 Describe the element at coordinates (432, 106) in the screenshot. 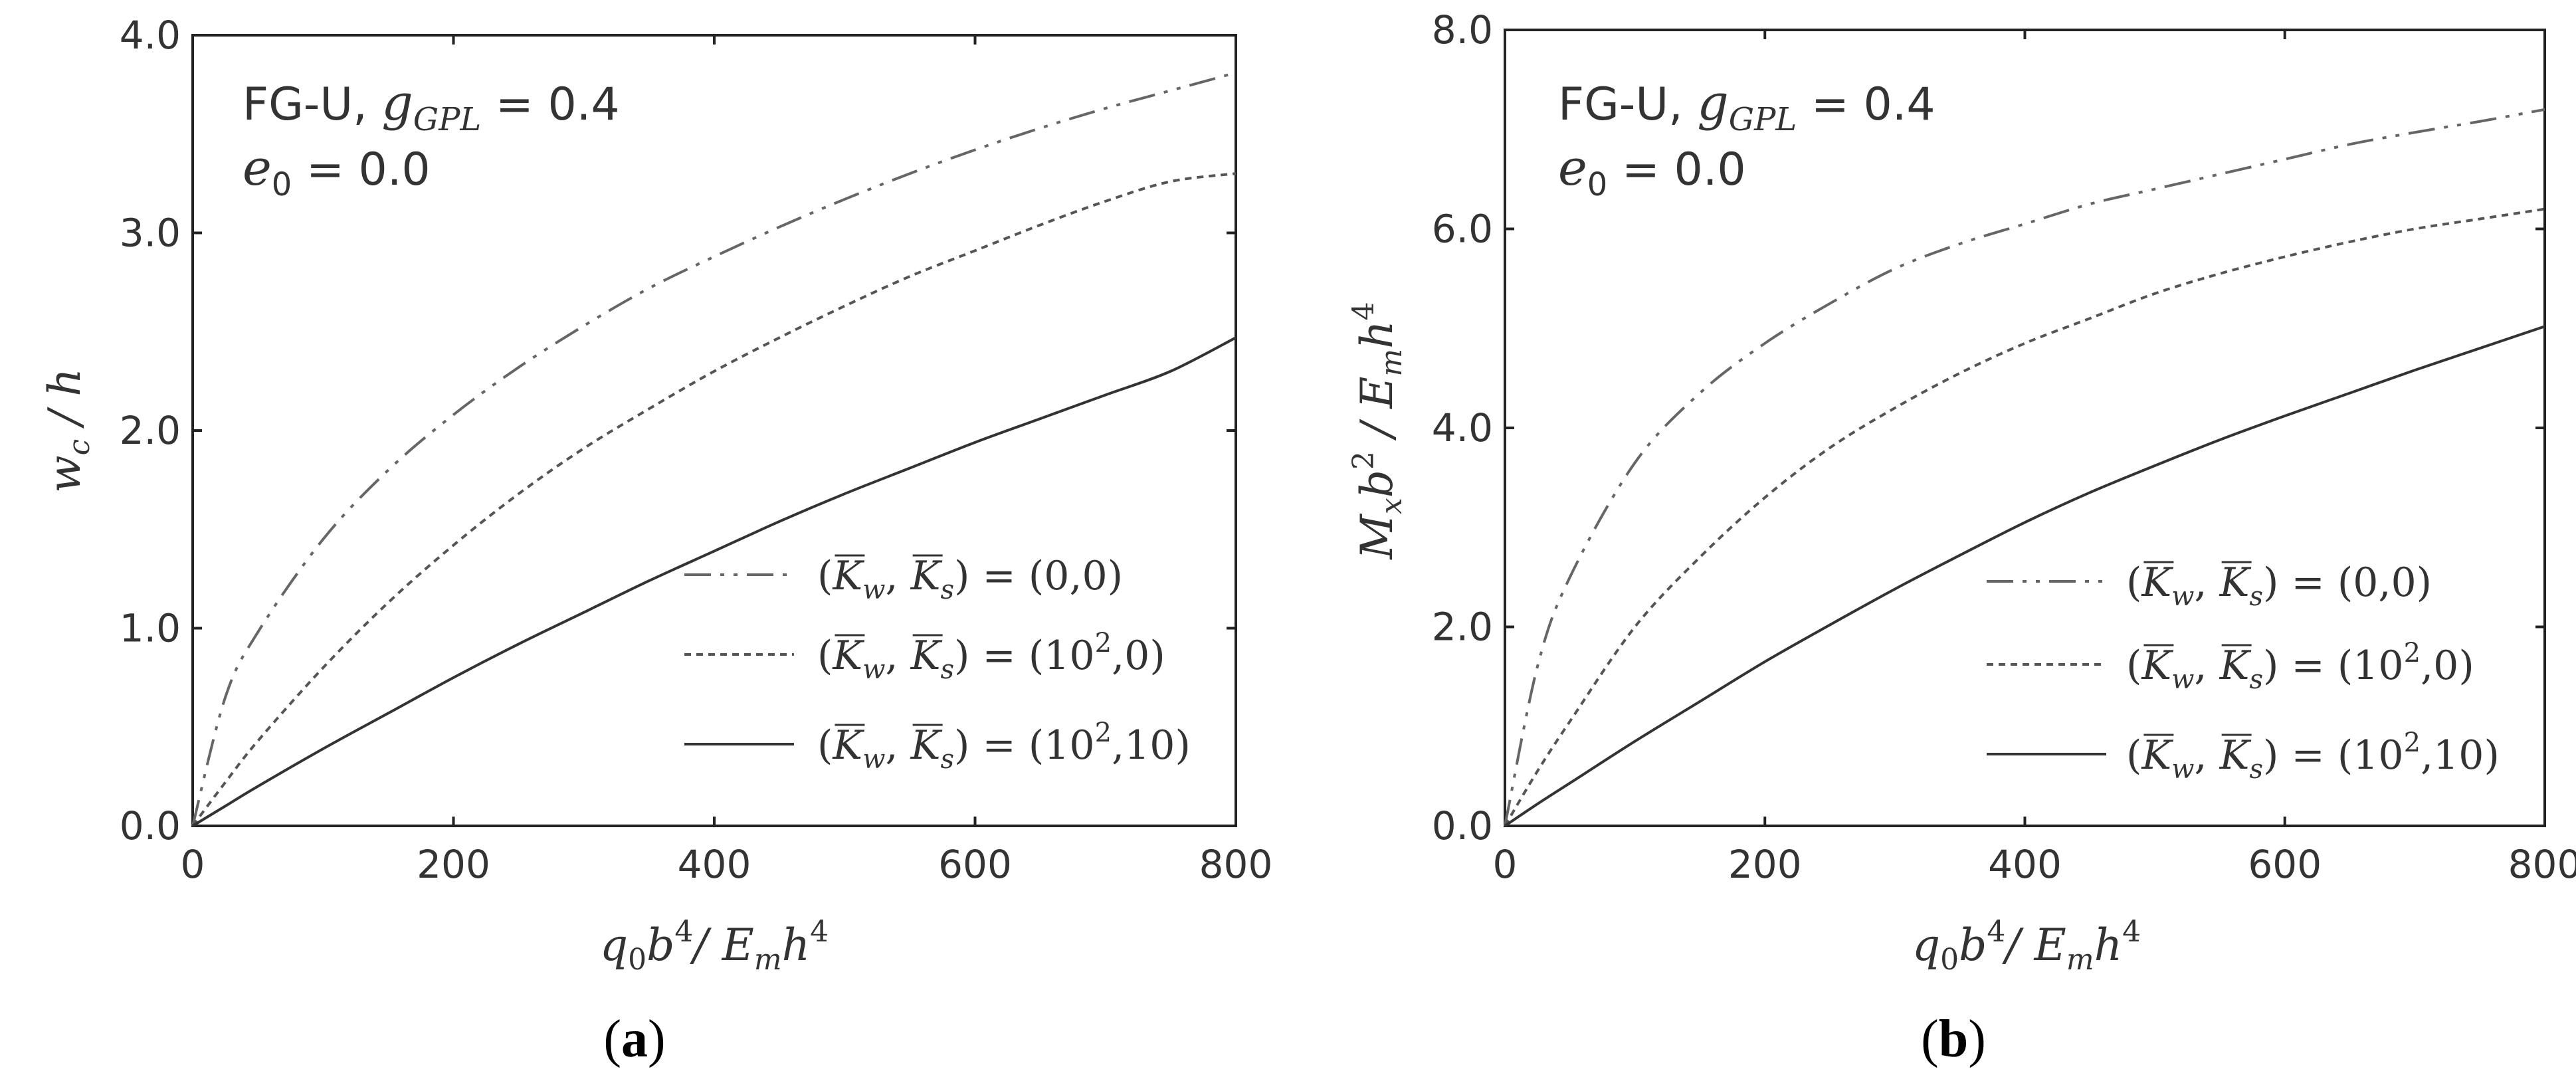

I see `annotation-line-1-a: FG-U, gGPL = 0.4` at that location.